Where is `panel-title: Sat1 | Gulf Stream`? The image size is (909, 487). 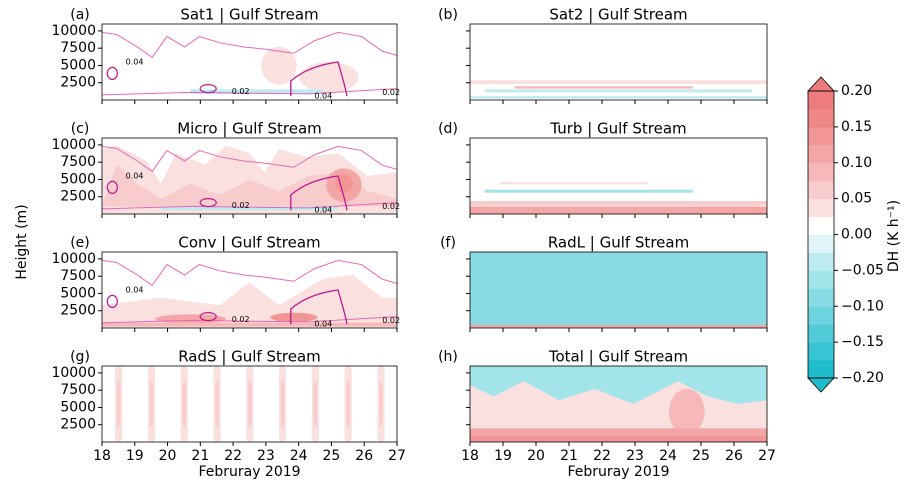
panel-title: Sat1 | Gulf Stream is located at coordinates (249, 15).